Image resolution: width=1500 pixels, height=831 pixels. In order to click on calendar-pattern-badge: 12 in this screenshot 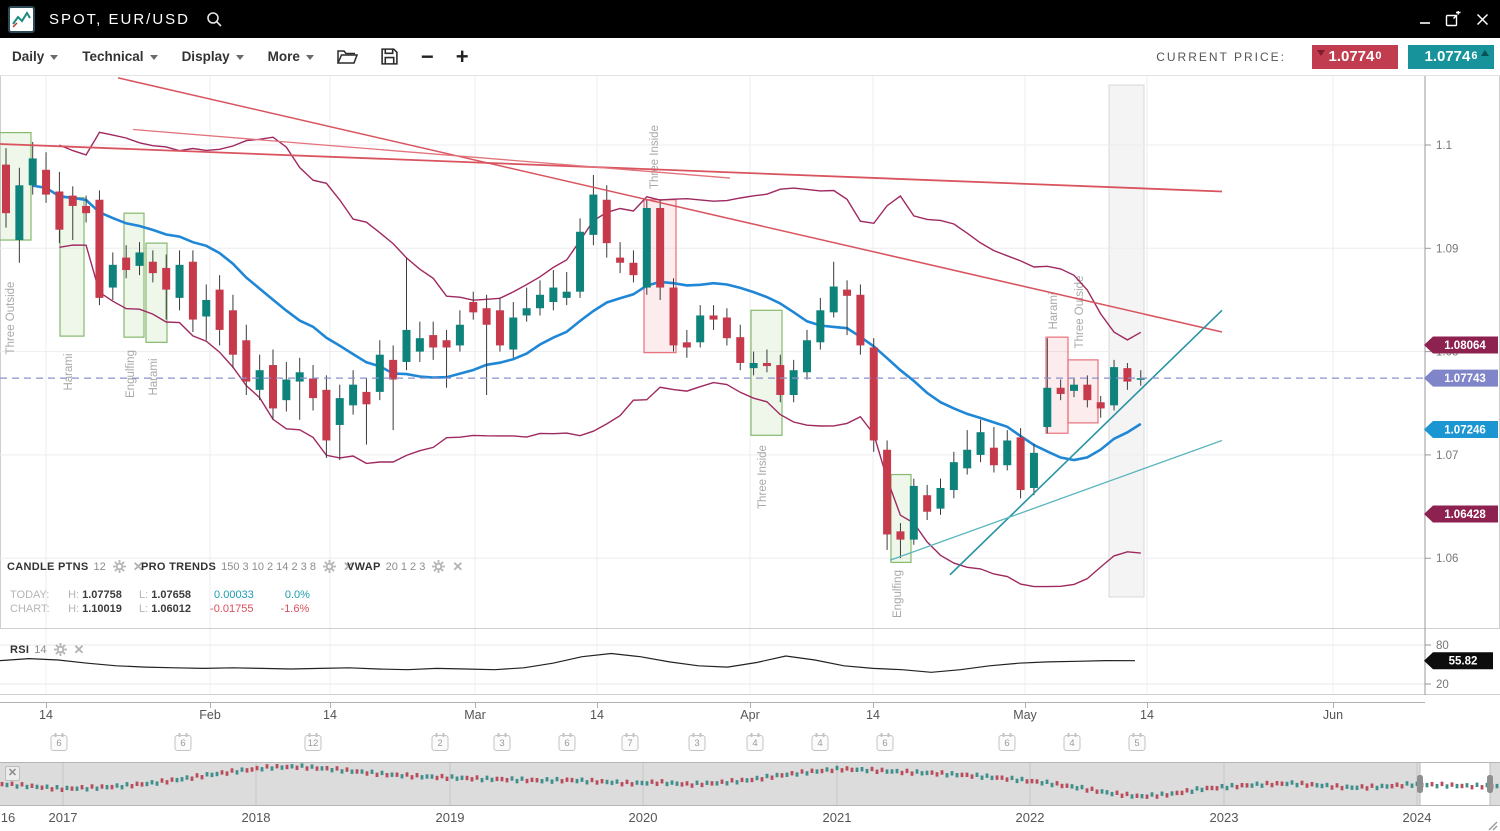, I will do `click(313, 742)`.